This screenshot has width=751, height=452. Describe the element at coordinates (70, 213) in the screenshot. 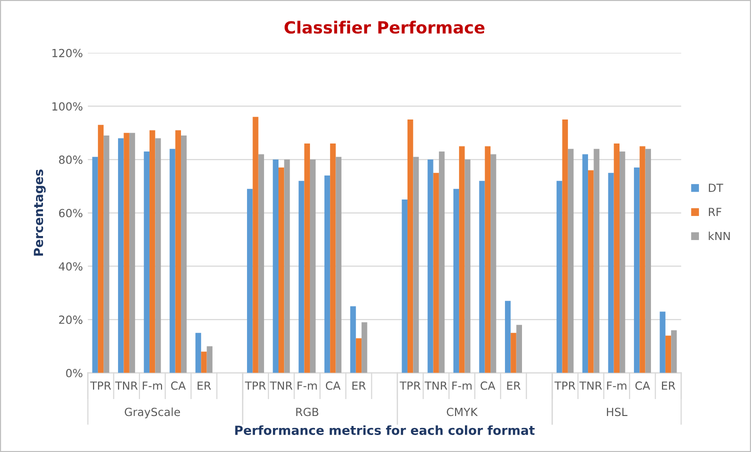

I see `y-tick-label: 60%` at that location.